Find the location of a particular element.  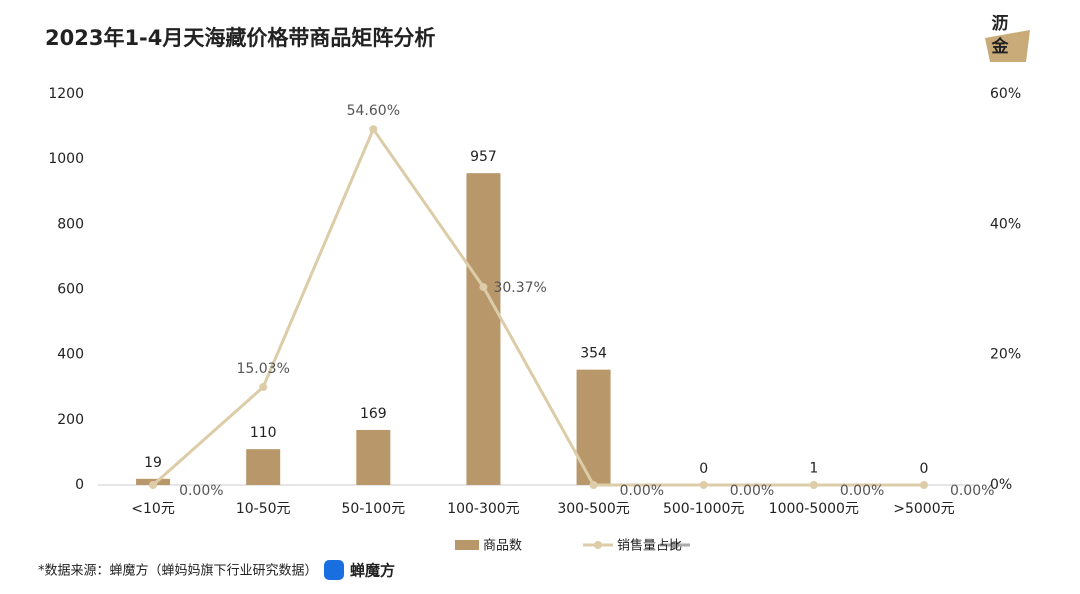

source-note: *数据来源：蝉魔方（蝉妈妈旗下行业研究数据） is located at coordinates (178, 571).